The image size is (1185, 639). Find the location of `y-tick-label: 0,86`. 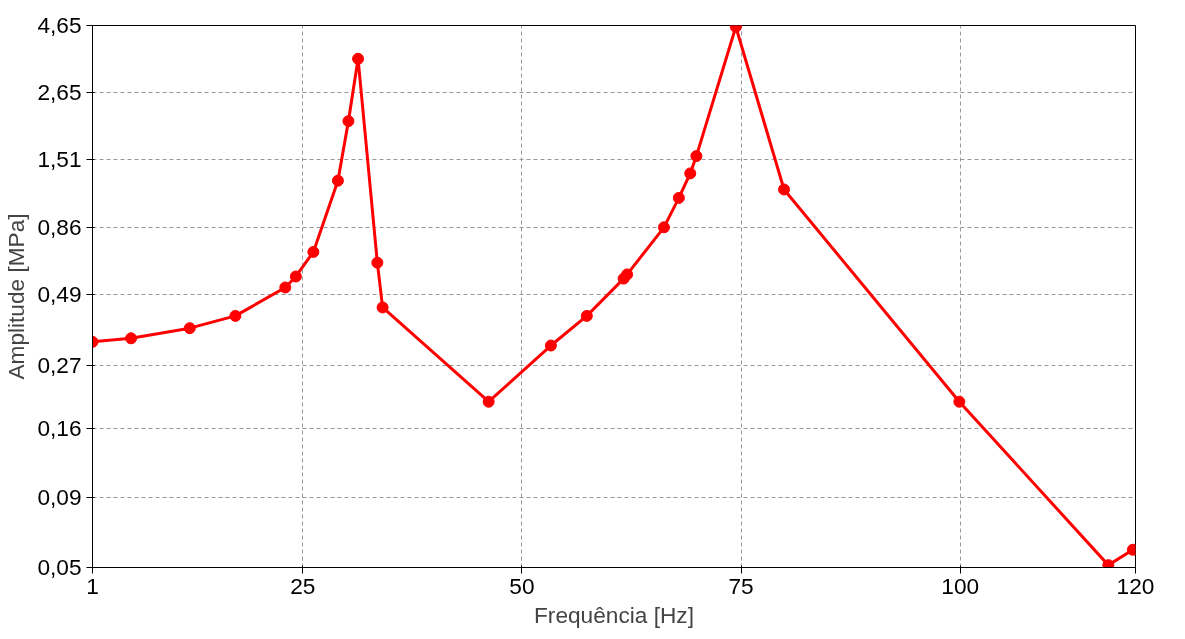

y-tick-label: 0,86 is located at coordinates (59, 226).